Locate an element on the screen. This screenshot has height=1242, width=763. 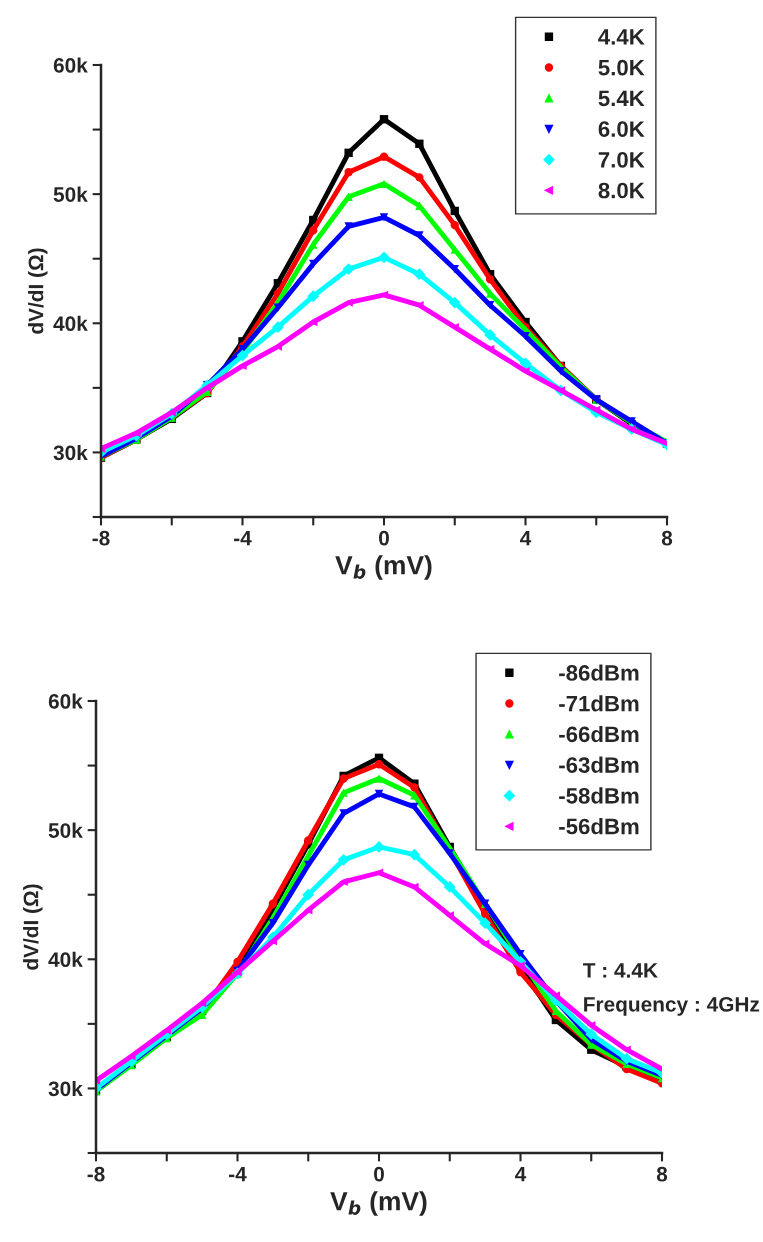
legend-label: -86dBm is located at coordinates (599, 672).